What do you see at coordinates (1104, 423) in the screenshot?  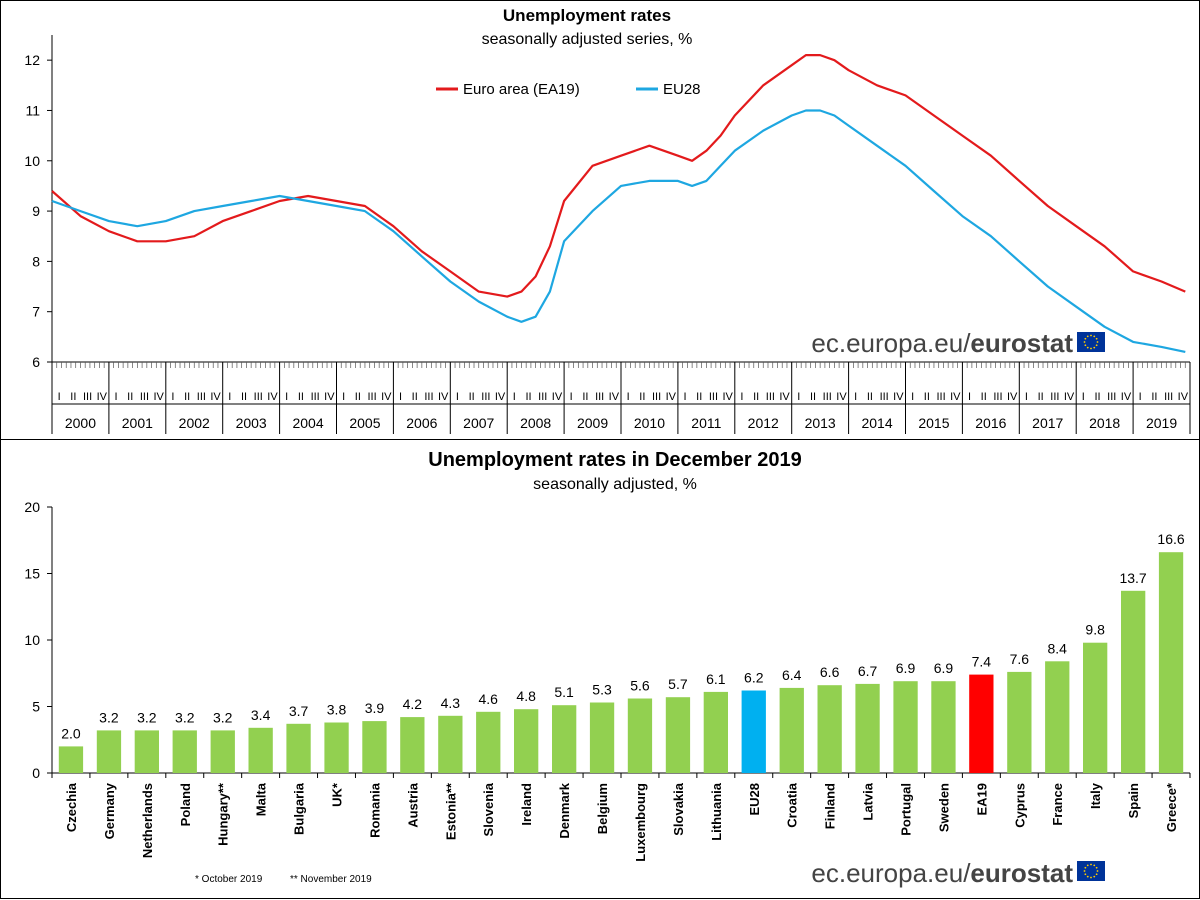 I see `year-label: 2018` at bounding box center [1104, 423].